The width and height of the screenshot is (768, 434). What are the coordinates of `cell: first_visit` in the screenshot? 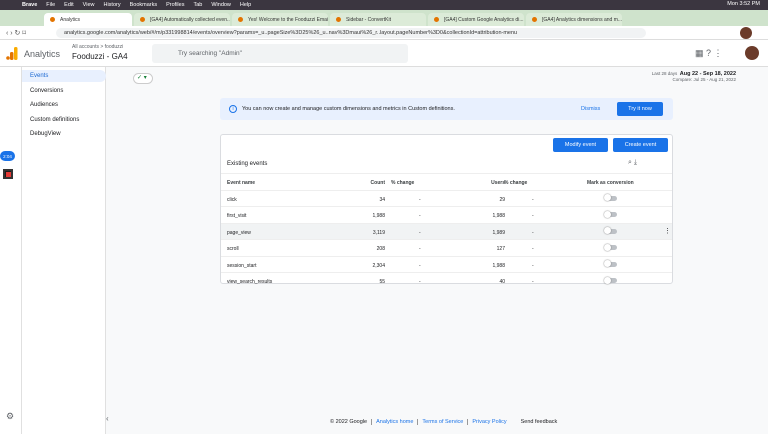 It's located at (237, 216).